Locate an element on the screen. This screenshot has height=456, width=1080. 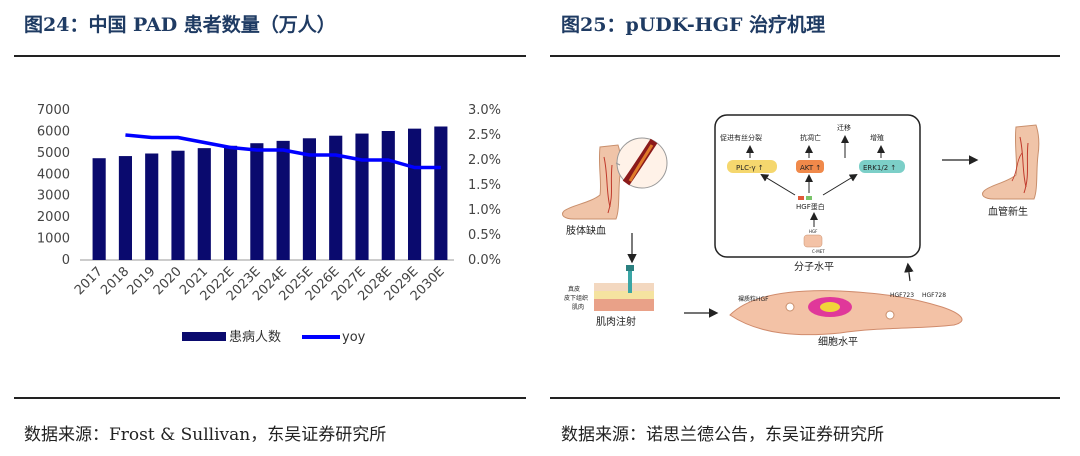
ischemic-leg-illustration: 肢体缺血 is located at coordinates (614, 187).